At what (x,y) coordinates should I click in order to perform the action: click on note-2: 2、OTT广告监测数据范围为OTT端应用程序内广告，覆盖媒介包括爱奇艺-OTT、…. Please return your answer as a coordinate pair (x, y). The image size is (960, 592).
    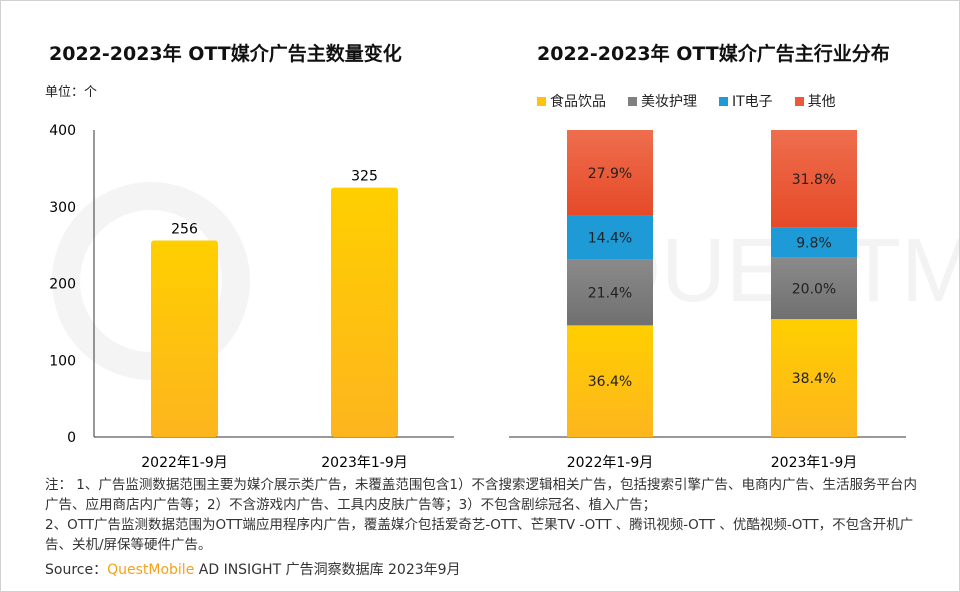
    Looking at the image, I should click on (479, 535).